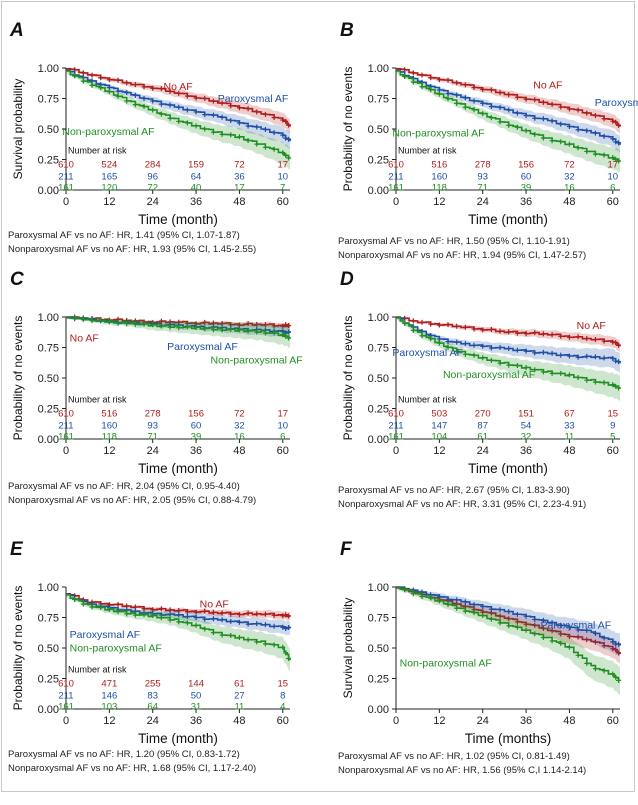 Image resolution: width=638 pixels, height=805 pixels. What do you see at coordinates (152, 437) in the screenshot?
I see `risk-count: 71` at bounding box center [152, 437].